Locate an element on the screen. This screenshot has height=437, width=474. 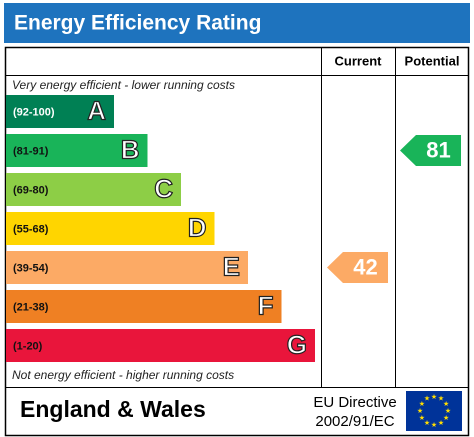
band-letter: C is located at coordinates (163, 188).